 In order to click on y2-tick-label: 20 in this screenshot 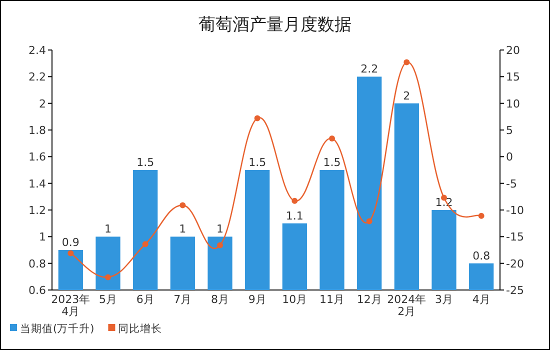, I will do `click(513, 50)`.